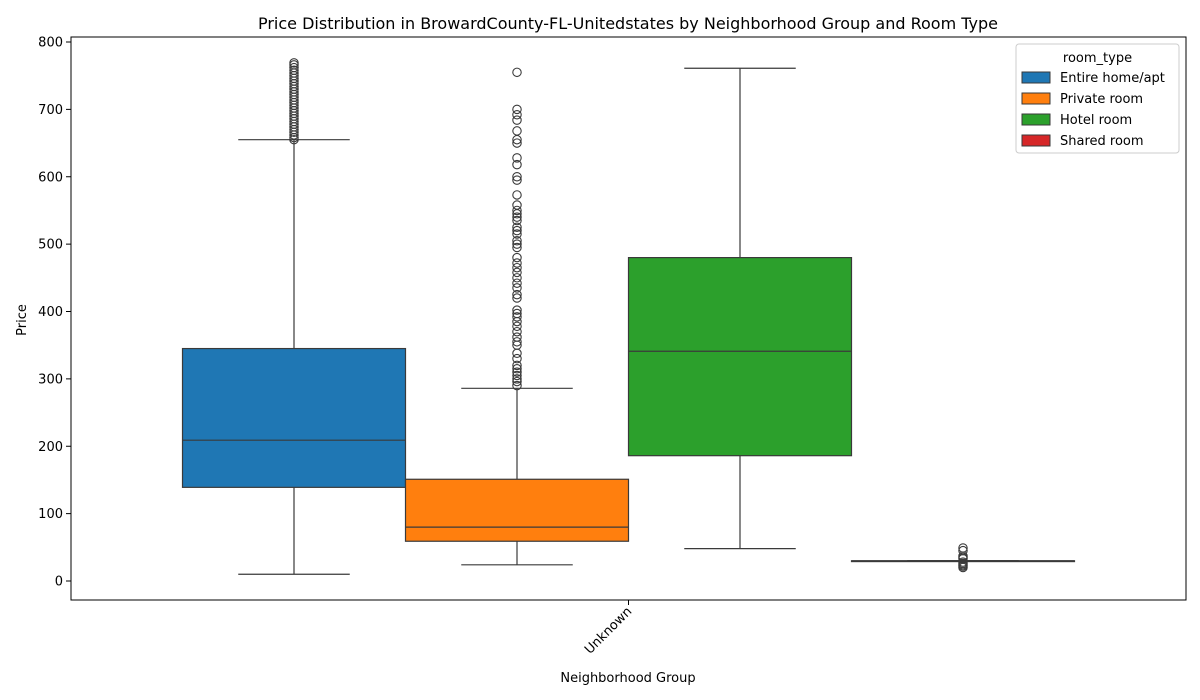 The width and height of the screenshot is (1200, 700). I want to click on y-axis-label: Price, so click(22, 320).